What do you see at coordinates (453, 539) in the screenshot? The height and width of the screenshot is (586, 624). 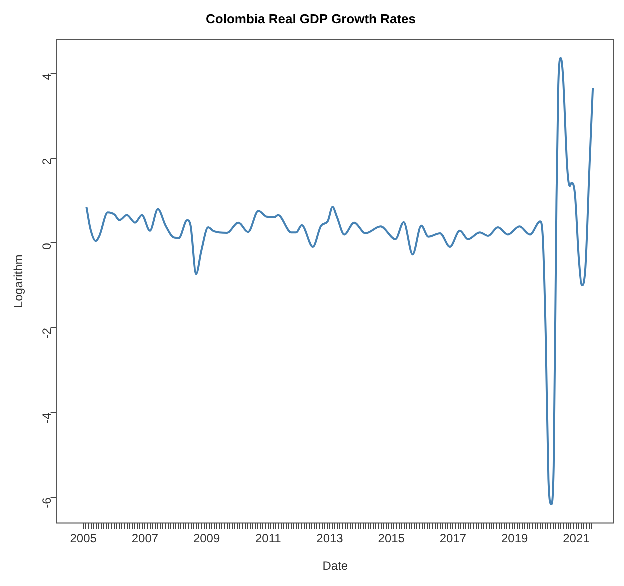 I see `x-tick-label: 2017` at bounding box center [453, 539].